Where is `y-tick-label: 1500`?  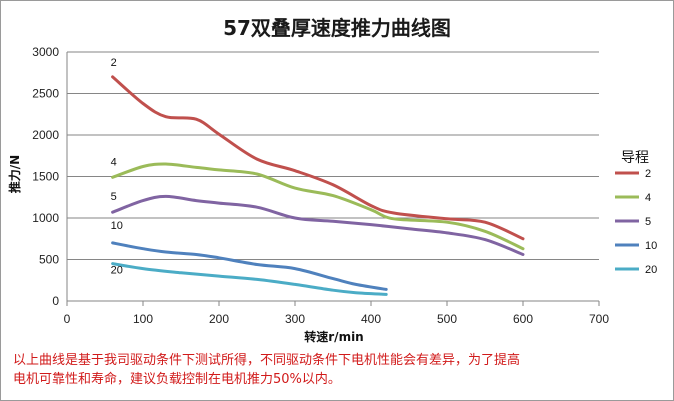 y-tick-label: 1500 is located at coordinates (45, 177).